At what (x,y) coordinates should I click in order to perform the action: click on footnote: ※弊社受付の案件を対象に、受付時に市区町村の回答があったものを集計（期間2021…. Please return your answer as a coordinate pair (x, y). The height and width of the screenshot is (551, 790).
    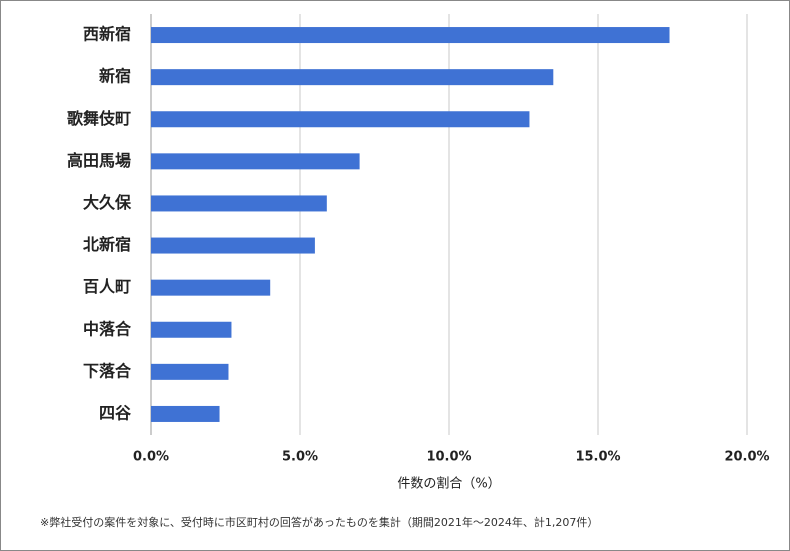
    Looking at the image, I should click on (319, 522).